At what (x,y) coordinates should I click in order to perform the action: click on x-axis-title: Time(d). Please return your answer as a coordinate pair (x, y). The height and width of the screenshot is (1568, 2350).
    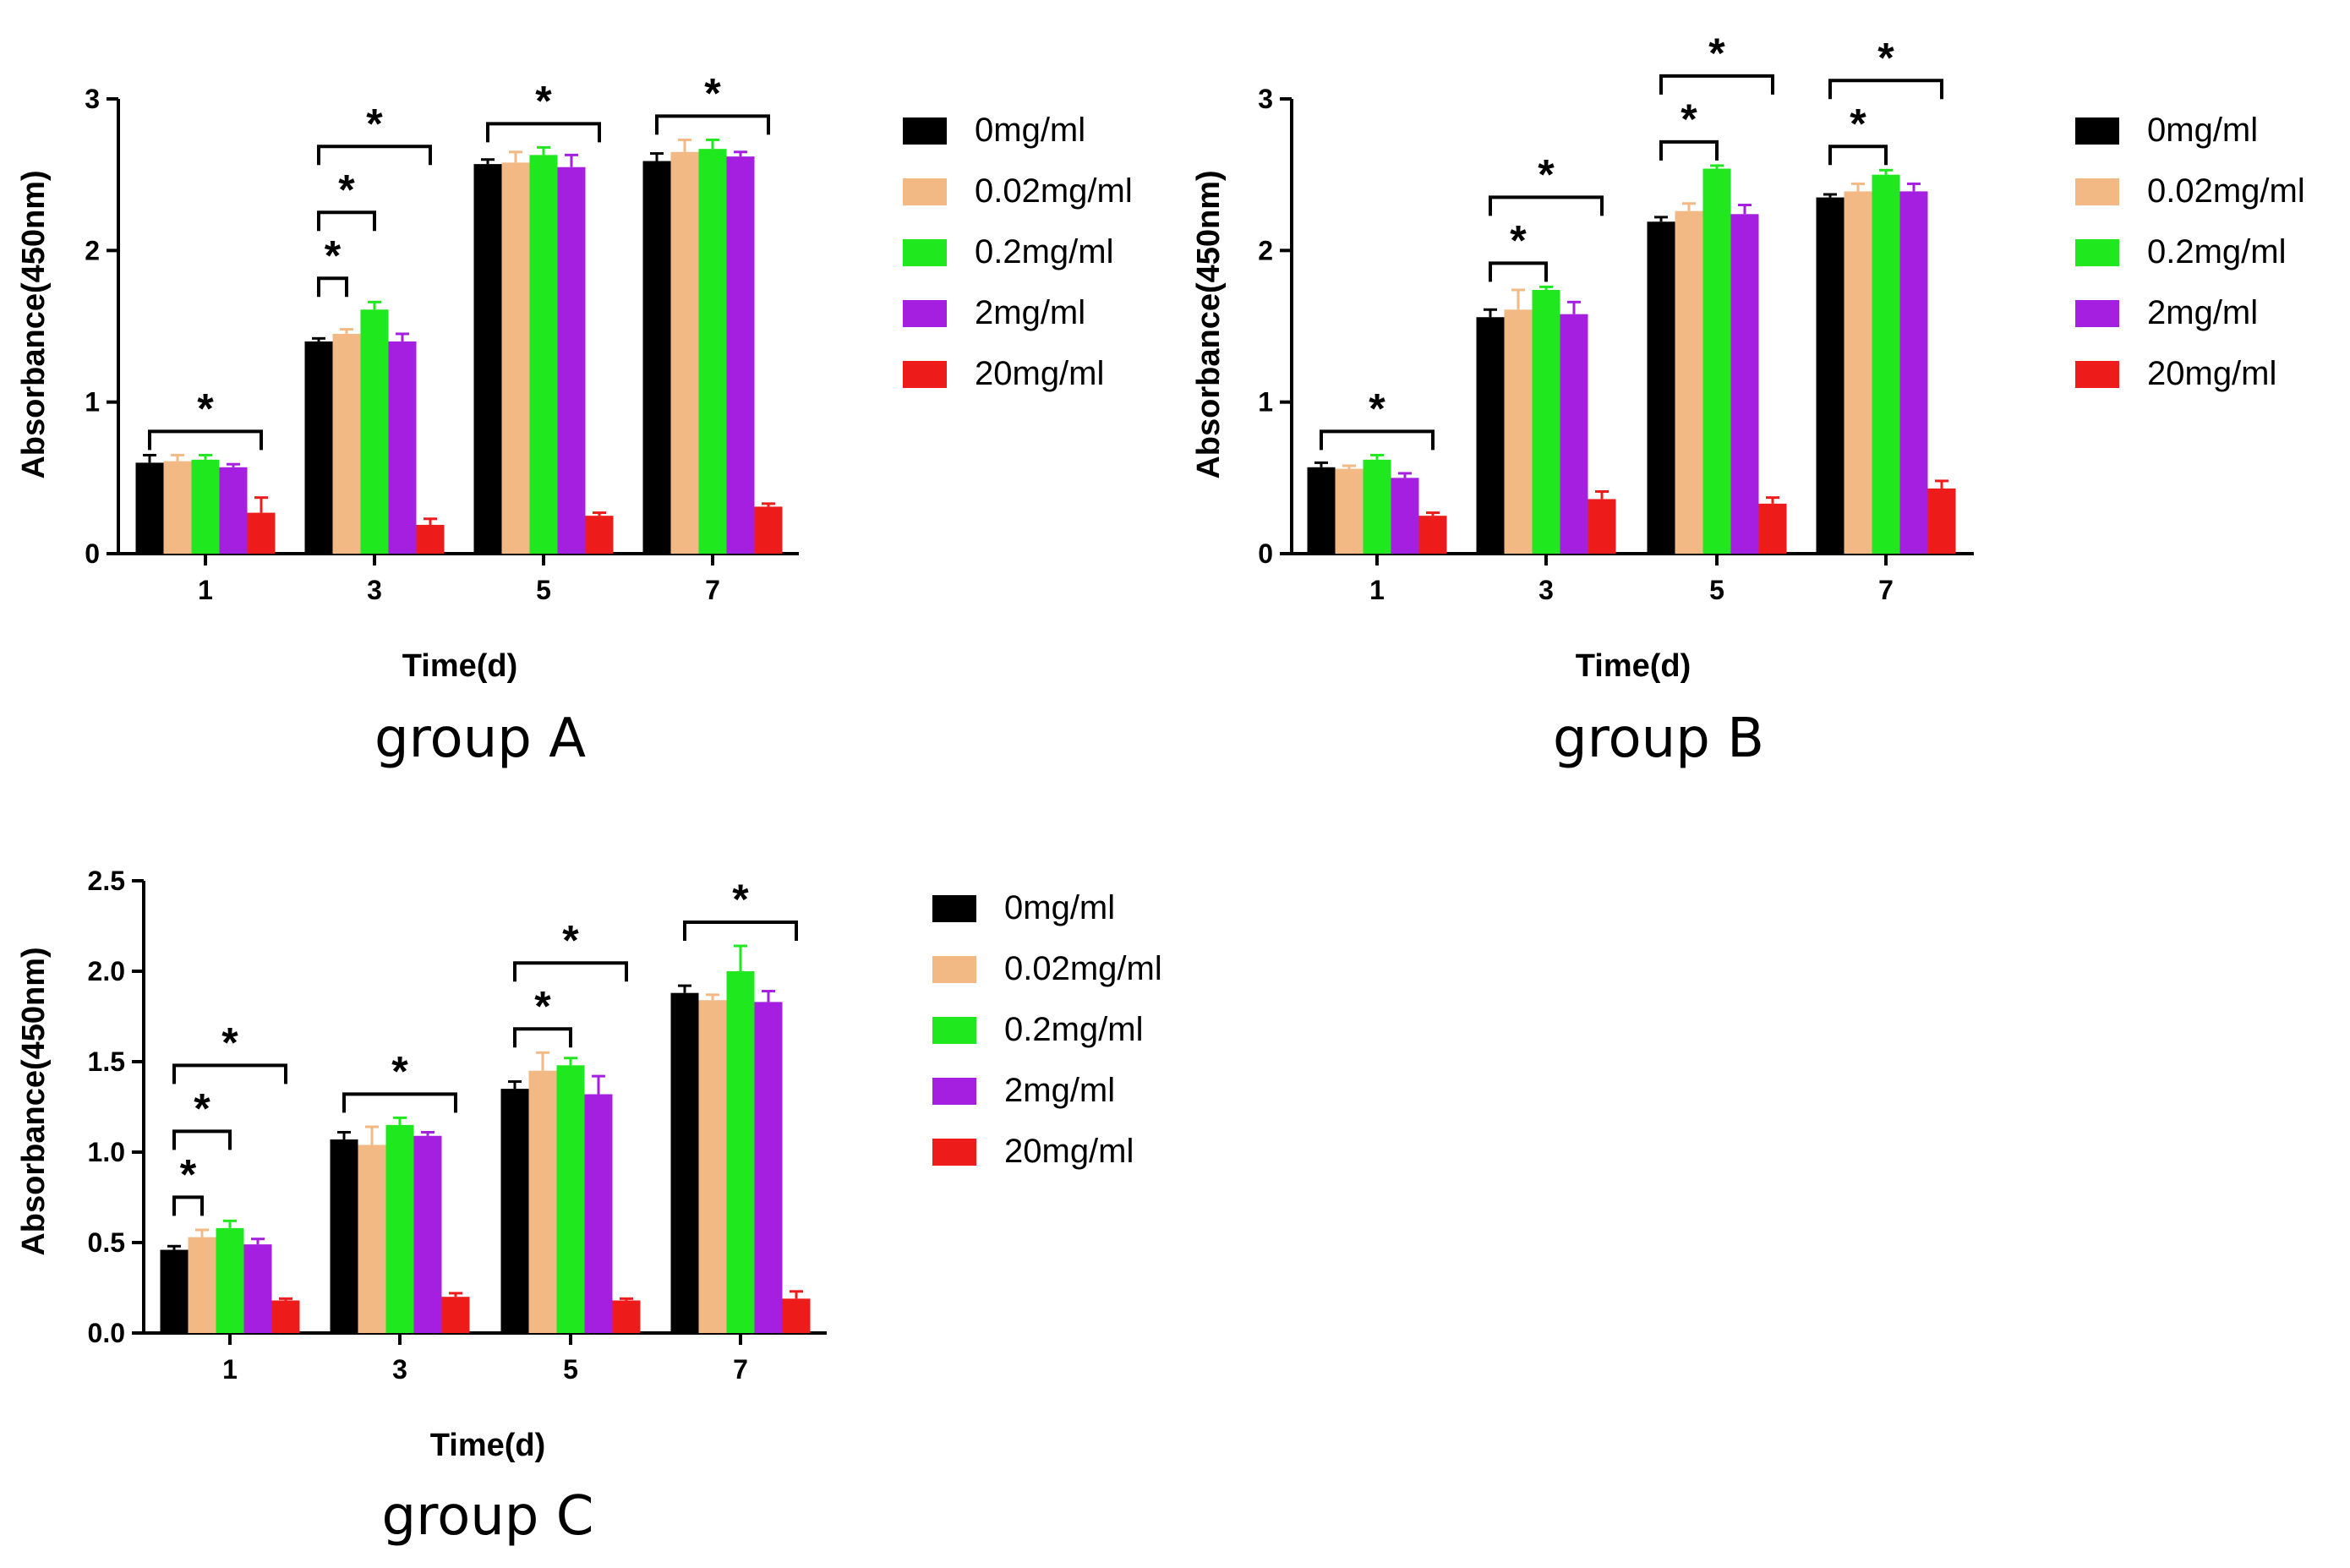
    Looking at the image, I should click on (460, 666).